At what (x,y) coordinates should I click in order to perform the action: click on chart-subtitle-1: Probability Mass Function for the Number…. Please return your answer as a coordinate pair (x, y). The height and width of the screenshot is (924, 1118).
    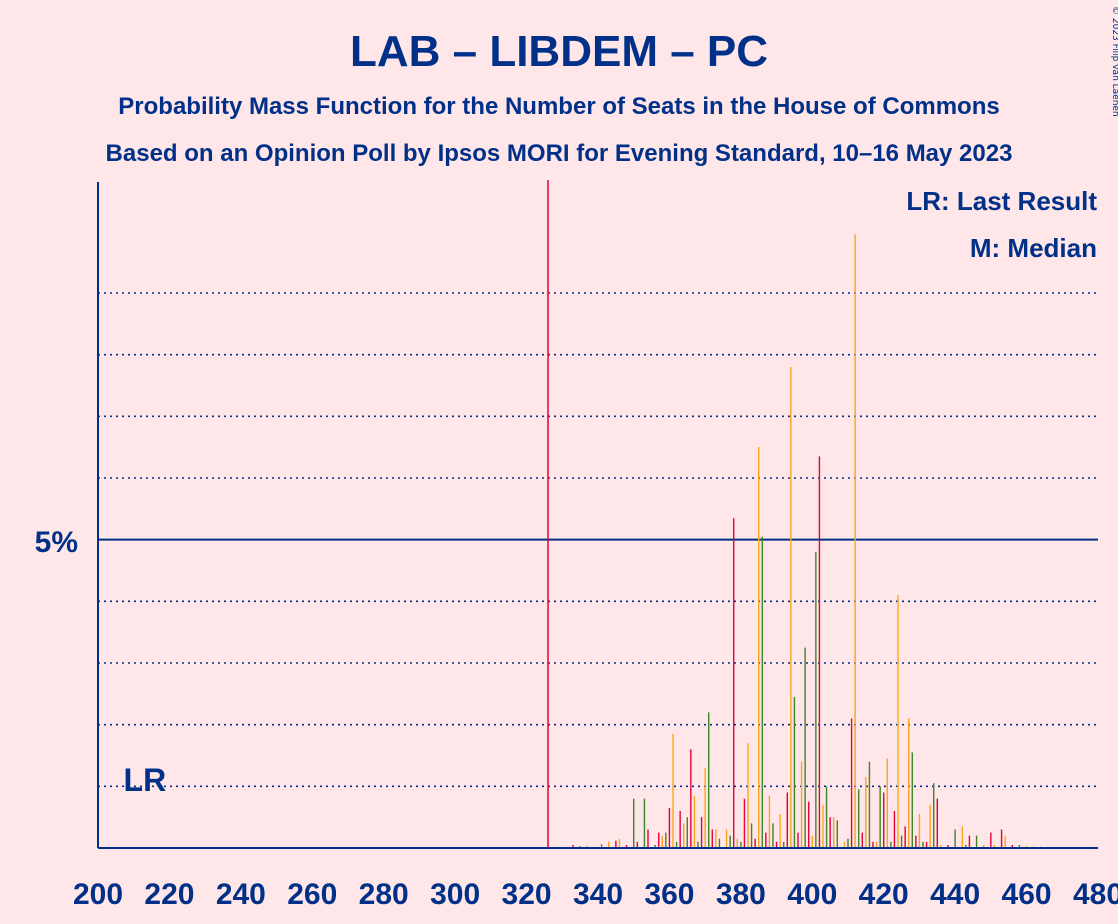
    Looking at the image, I should click on (558, 106).